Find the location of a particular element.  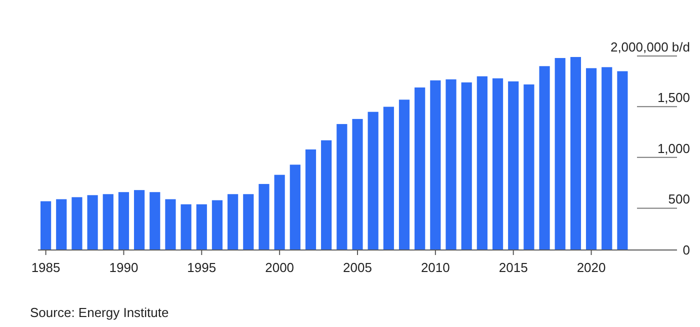

y-tick-label: 0 is located at coordinates (686, 250).